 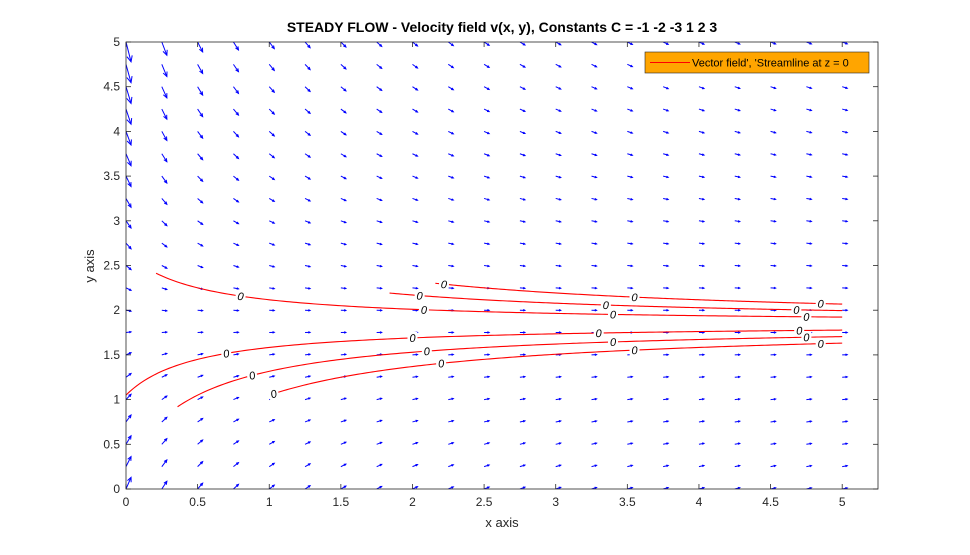 What do you see at coordinates (111, 87) in the screenshot?
I see `y-tick-label: 4.5` at bounding box center [111, 87].